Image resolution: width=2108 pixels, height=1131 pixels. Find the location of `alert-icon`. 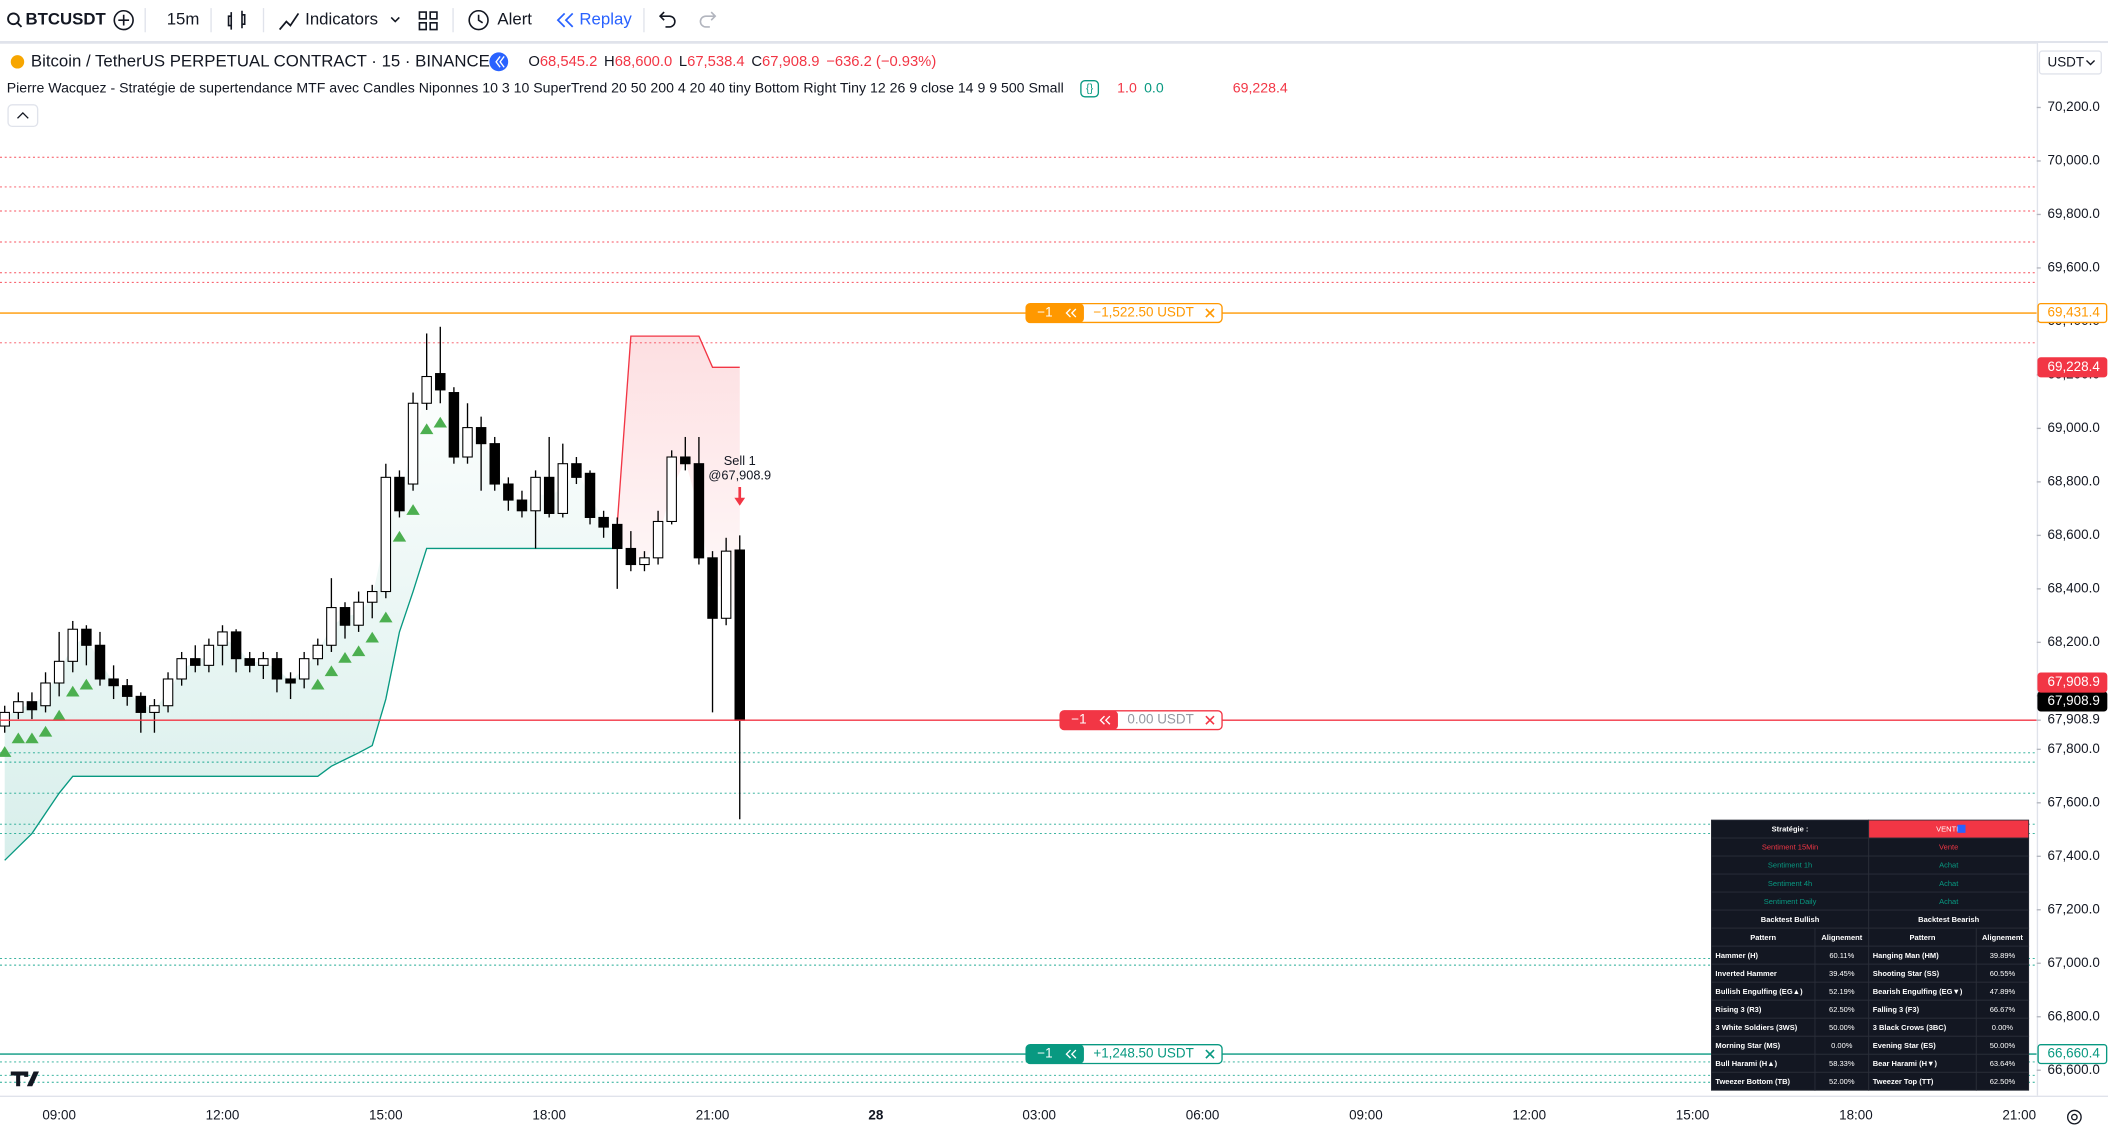

alert-icon is located at coordinates (478, 20).